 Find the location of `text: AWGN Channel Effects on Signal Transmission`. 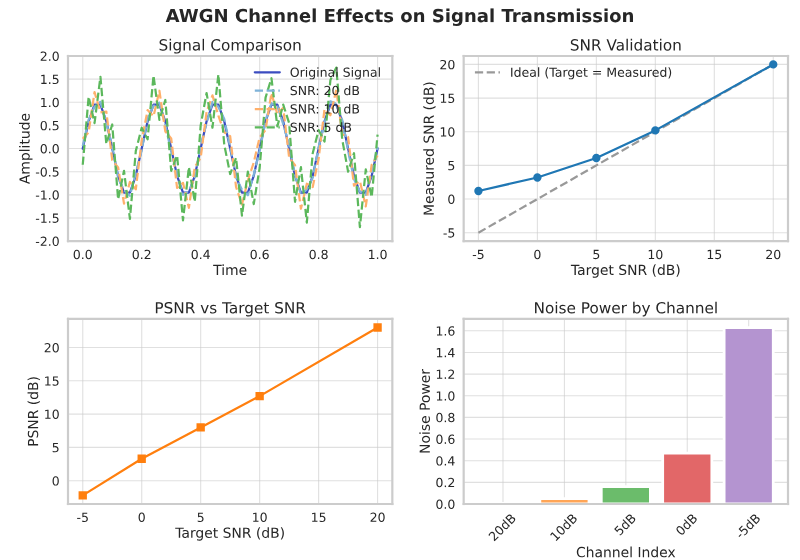

text: AWGN Channel Effects on Signal Transmission is located at coordinates (399, 17).